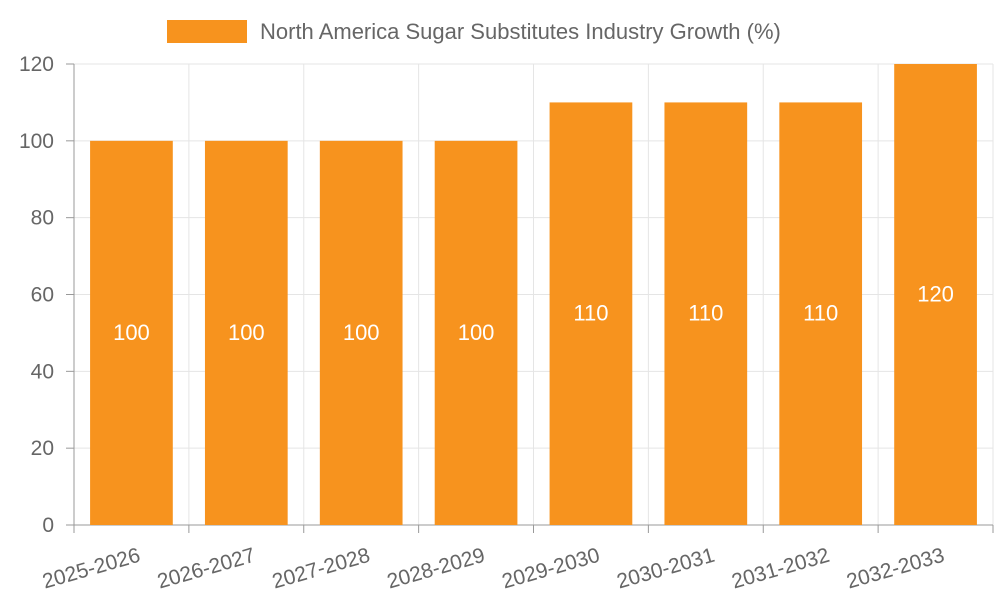  What do you see at coordinates (436, 569) in the screenshot?
I see `x-tick-label: 2028-2029` at bounding box center [436, 569].